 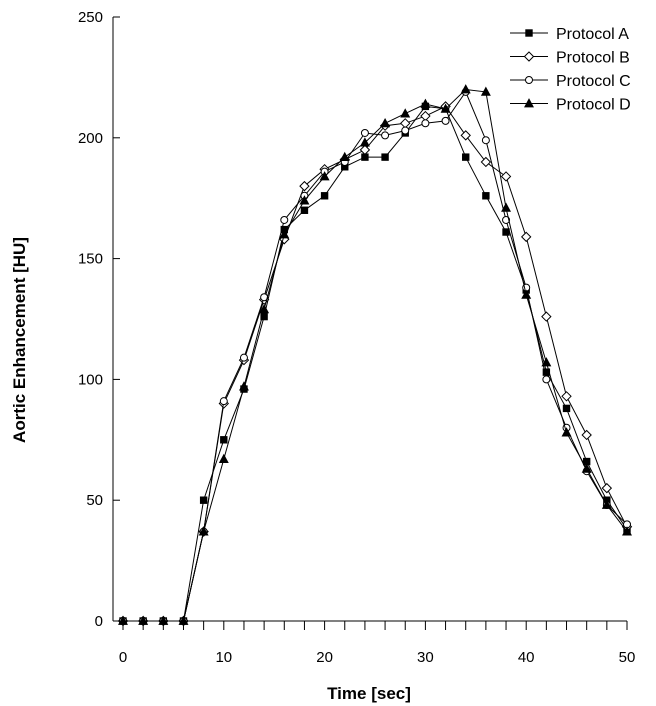 I want to click on x-tick-label: 30, so click(x=425, y=657).